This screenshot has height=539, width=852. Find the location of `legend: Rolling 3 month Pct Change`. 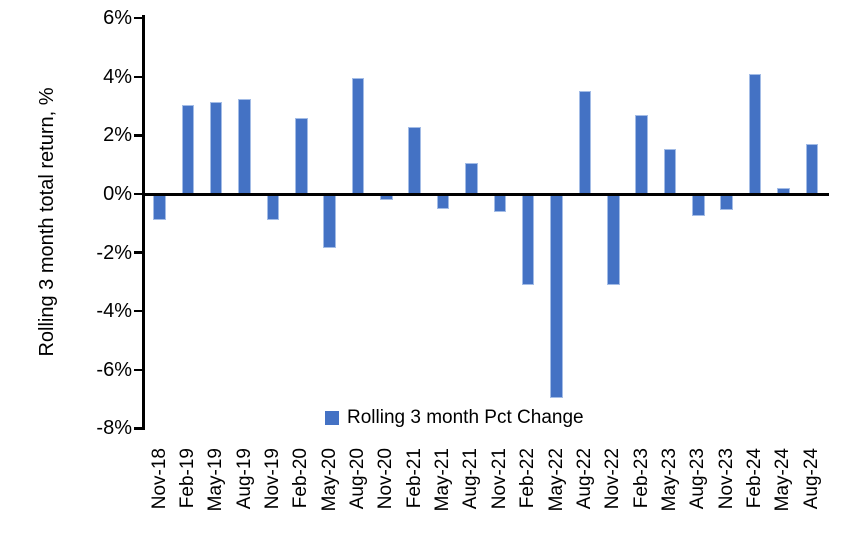

legend: Rolling 3 month Pct Change is located at coordinates (454, 418).